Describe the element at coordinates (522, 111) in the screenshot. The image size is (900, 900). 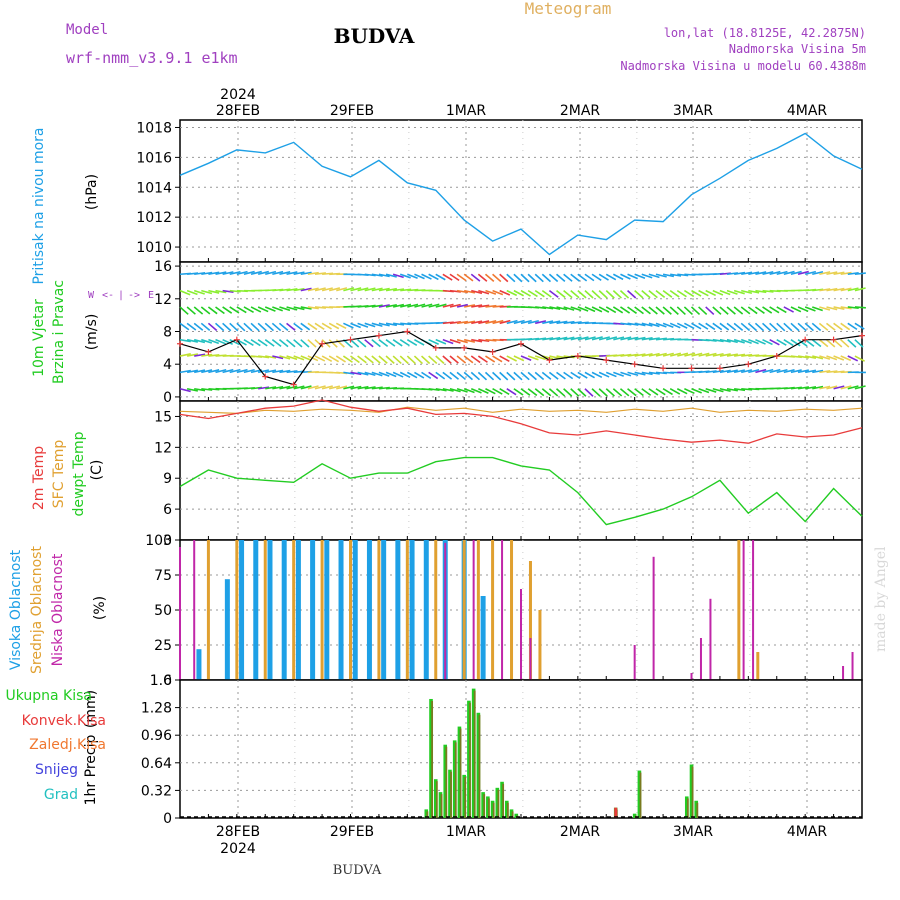
I see `top-date-labels: 28FEB 29FEB 1MAR 2MAR 3MAR 4MAR` at that location.